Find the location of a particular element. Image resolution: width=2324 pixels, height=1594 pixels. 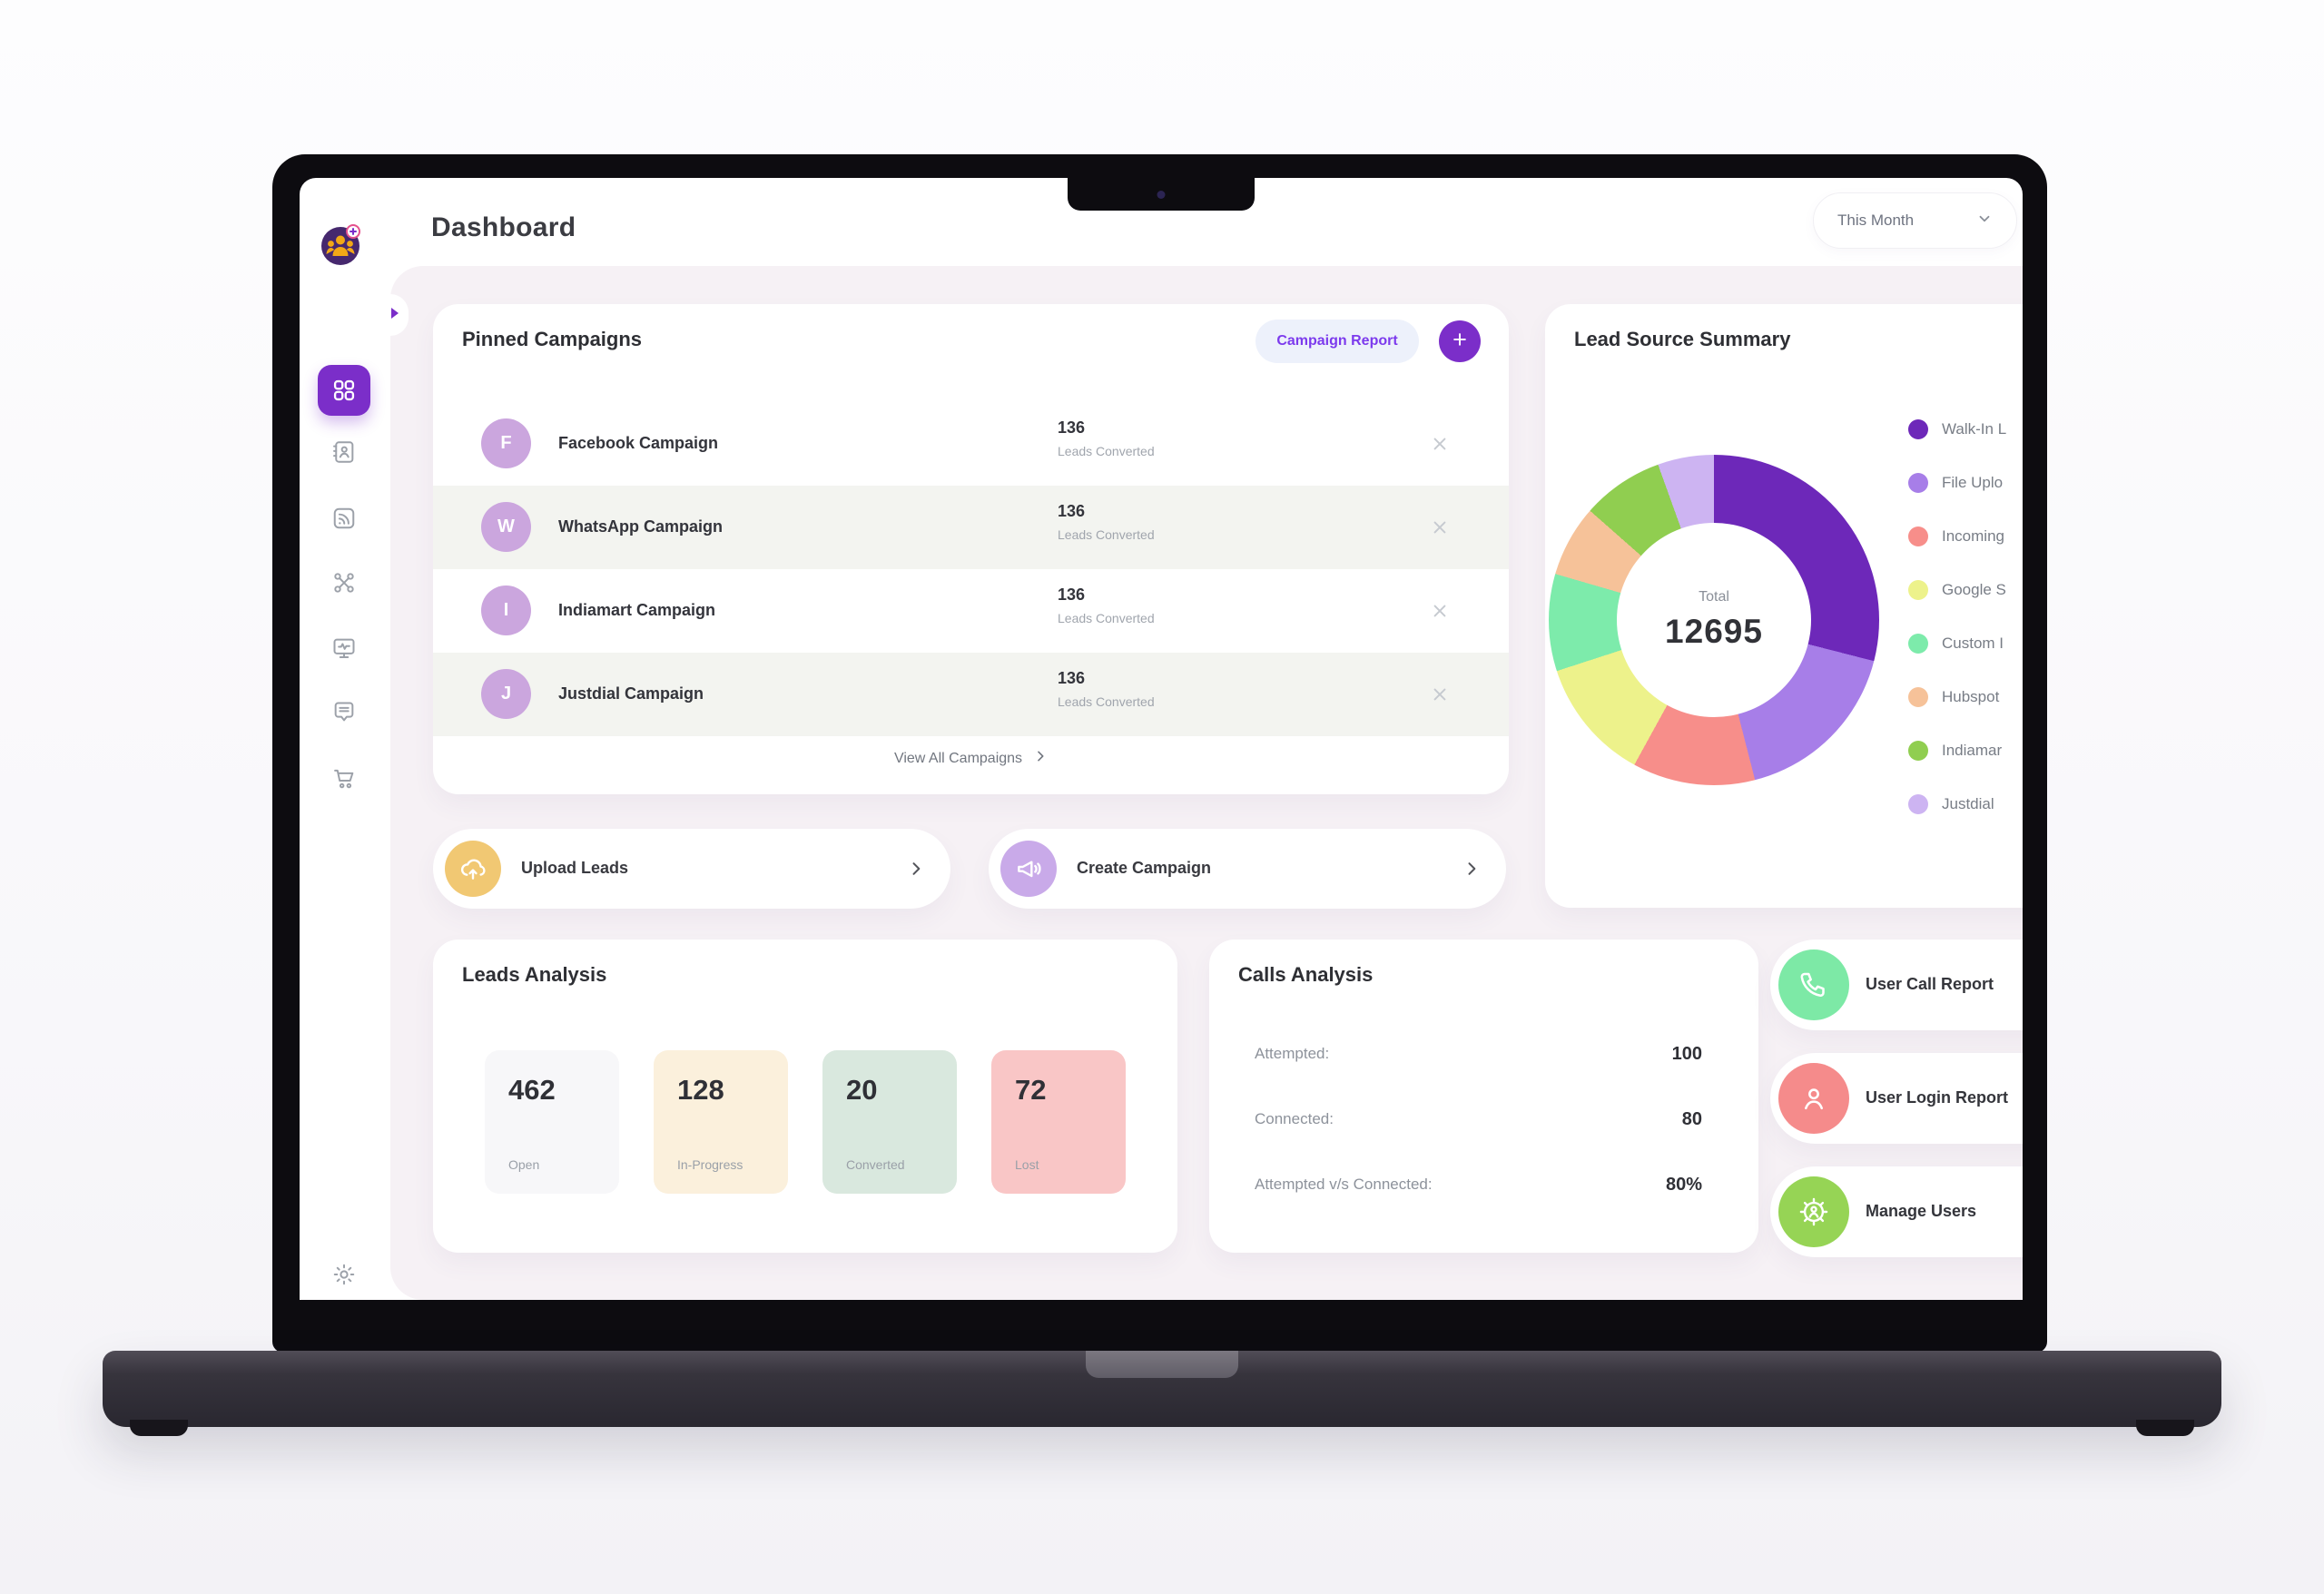

chevron-right-expand-icon is located at coordinates (395, 316).